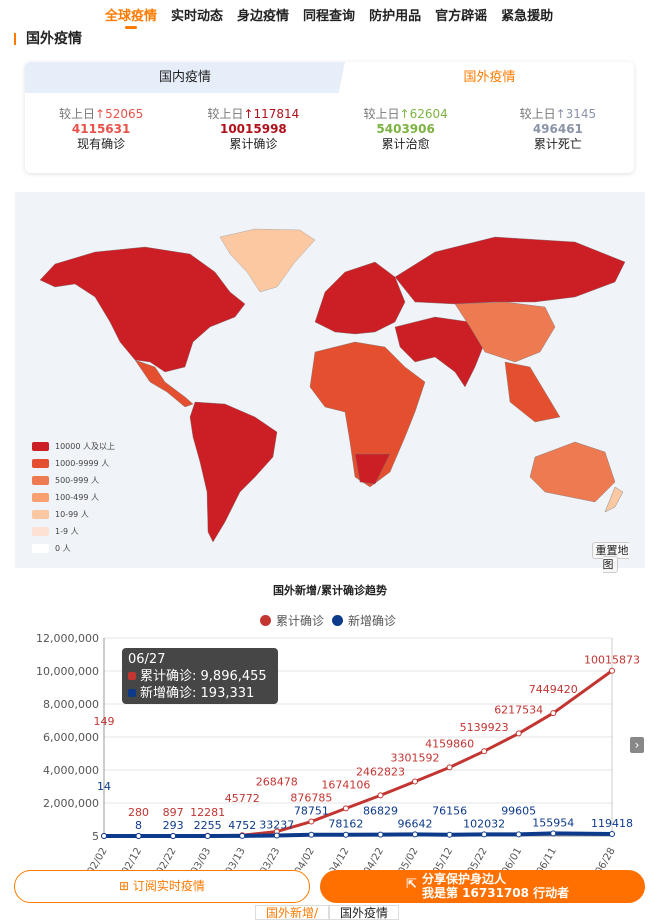 This screenshot has width=660, height=920. What do you see at coordinates (572, 472) in the screenshot?
I see `australia` at bounding box center [572, 472].